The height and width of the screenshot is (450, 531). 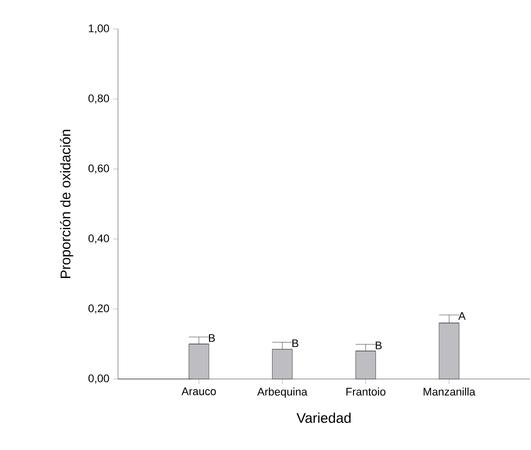 I want to click on x-tick-label: Manzanilla, so click(x=450, y=392).